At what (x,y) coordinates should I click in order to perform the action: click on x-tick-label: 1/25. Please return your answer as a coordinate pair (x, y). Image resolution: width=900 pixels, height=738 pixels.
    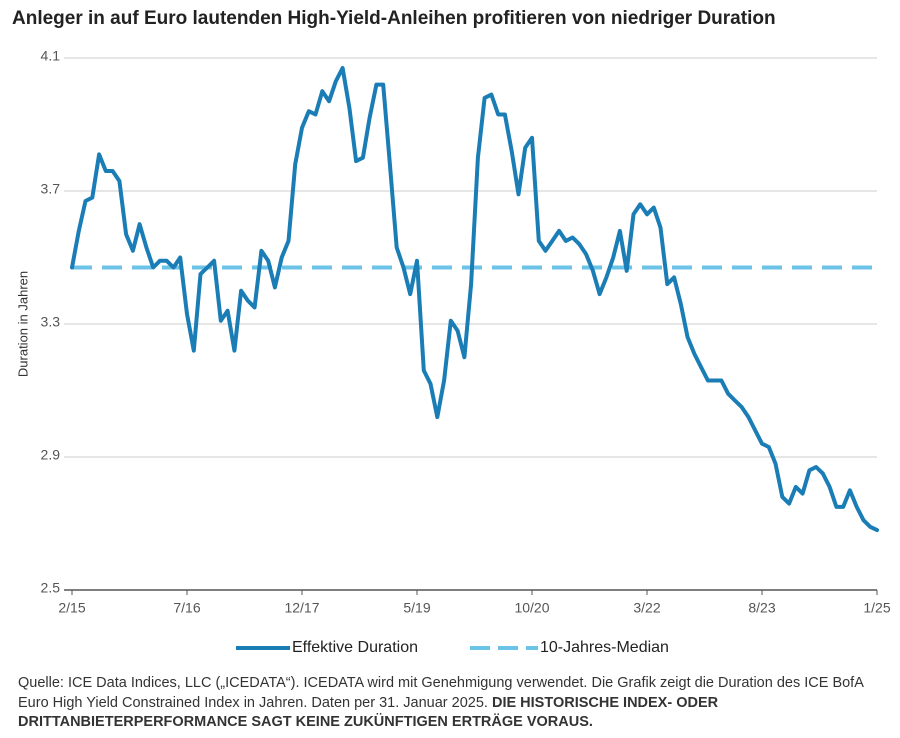
    Looking at the image, I should click on (876, 608).